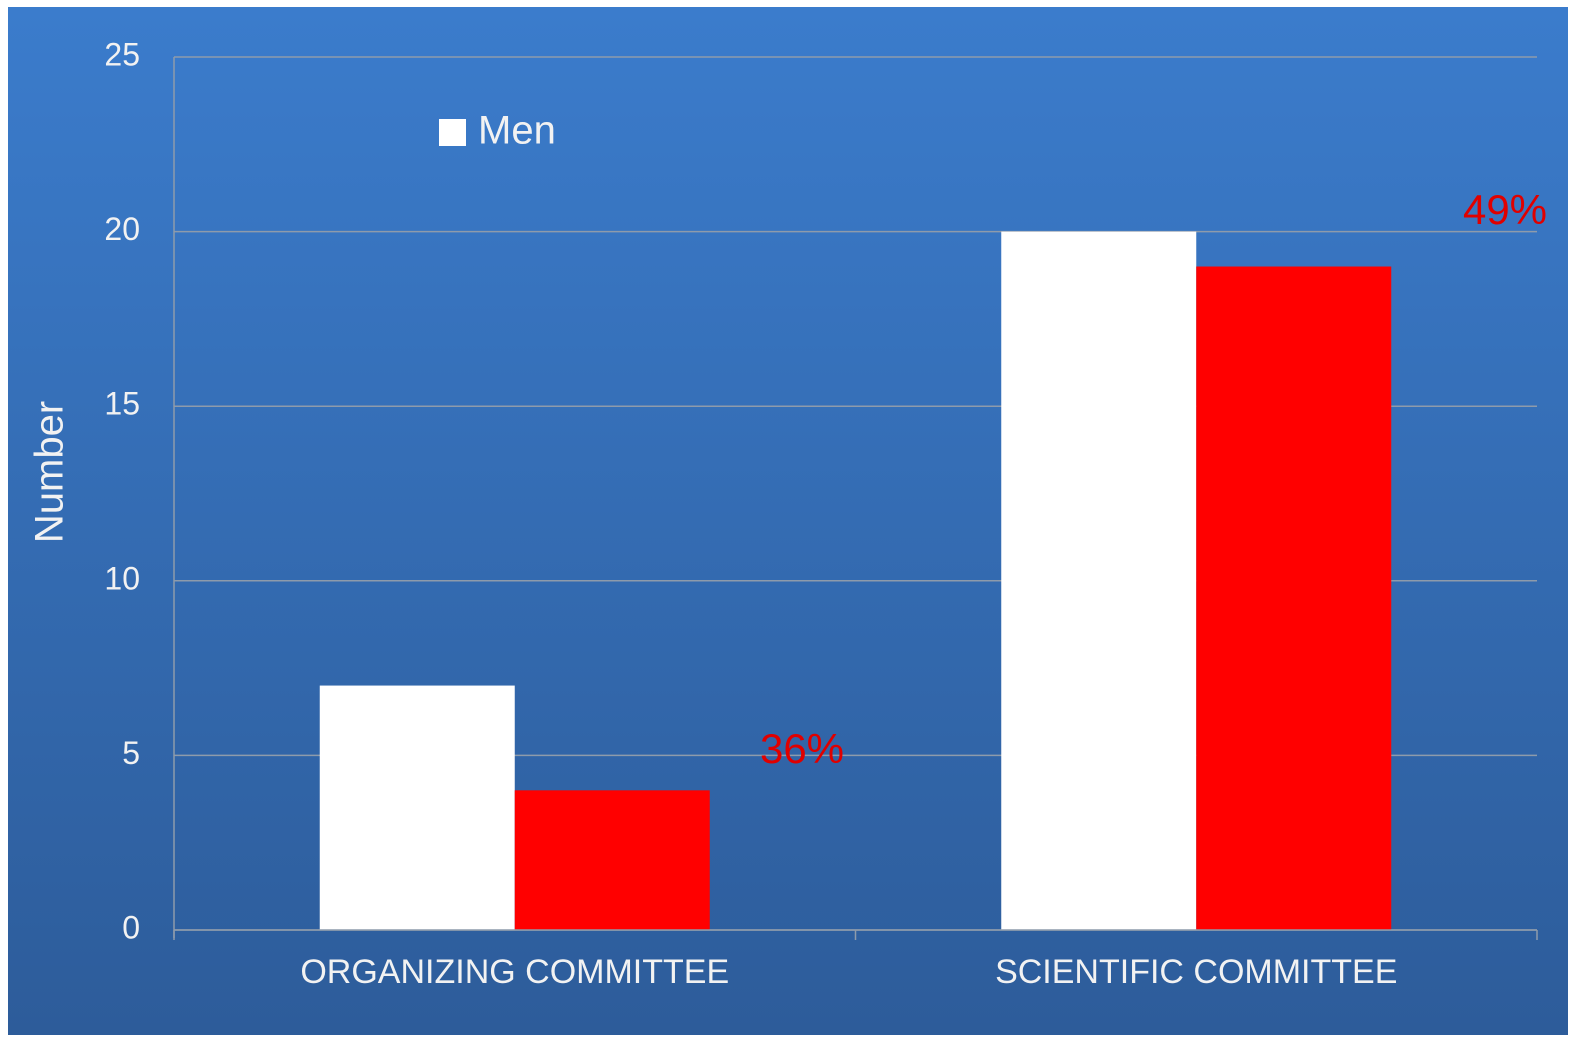 This screenshot has height=1045, width=1583. What do you see at coordinates (122, 404) in the screenshot?
I see `y-tick-label: 15` at bounding box center [122, 404].